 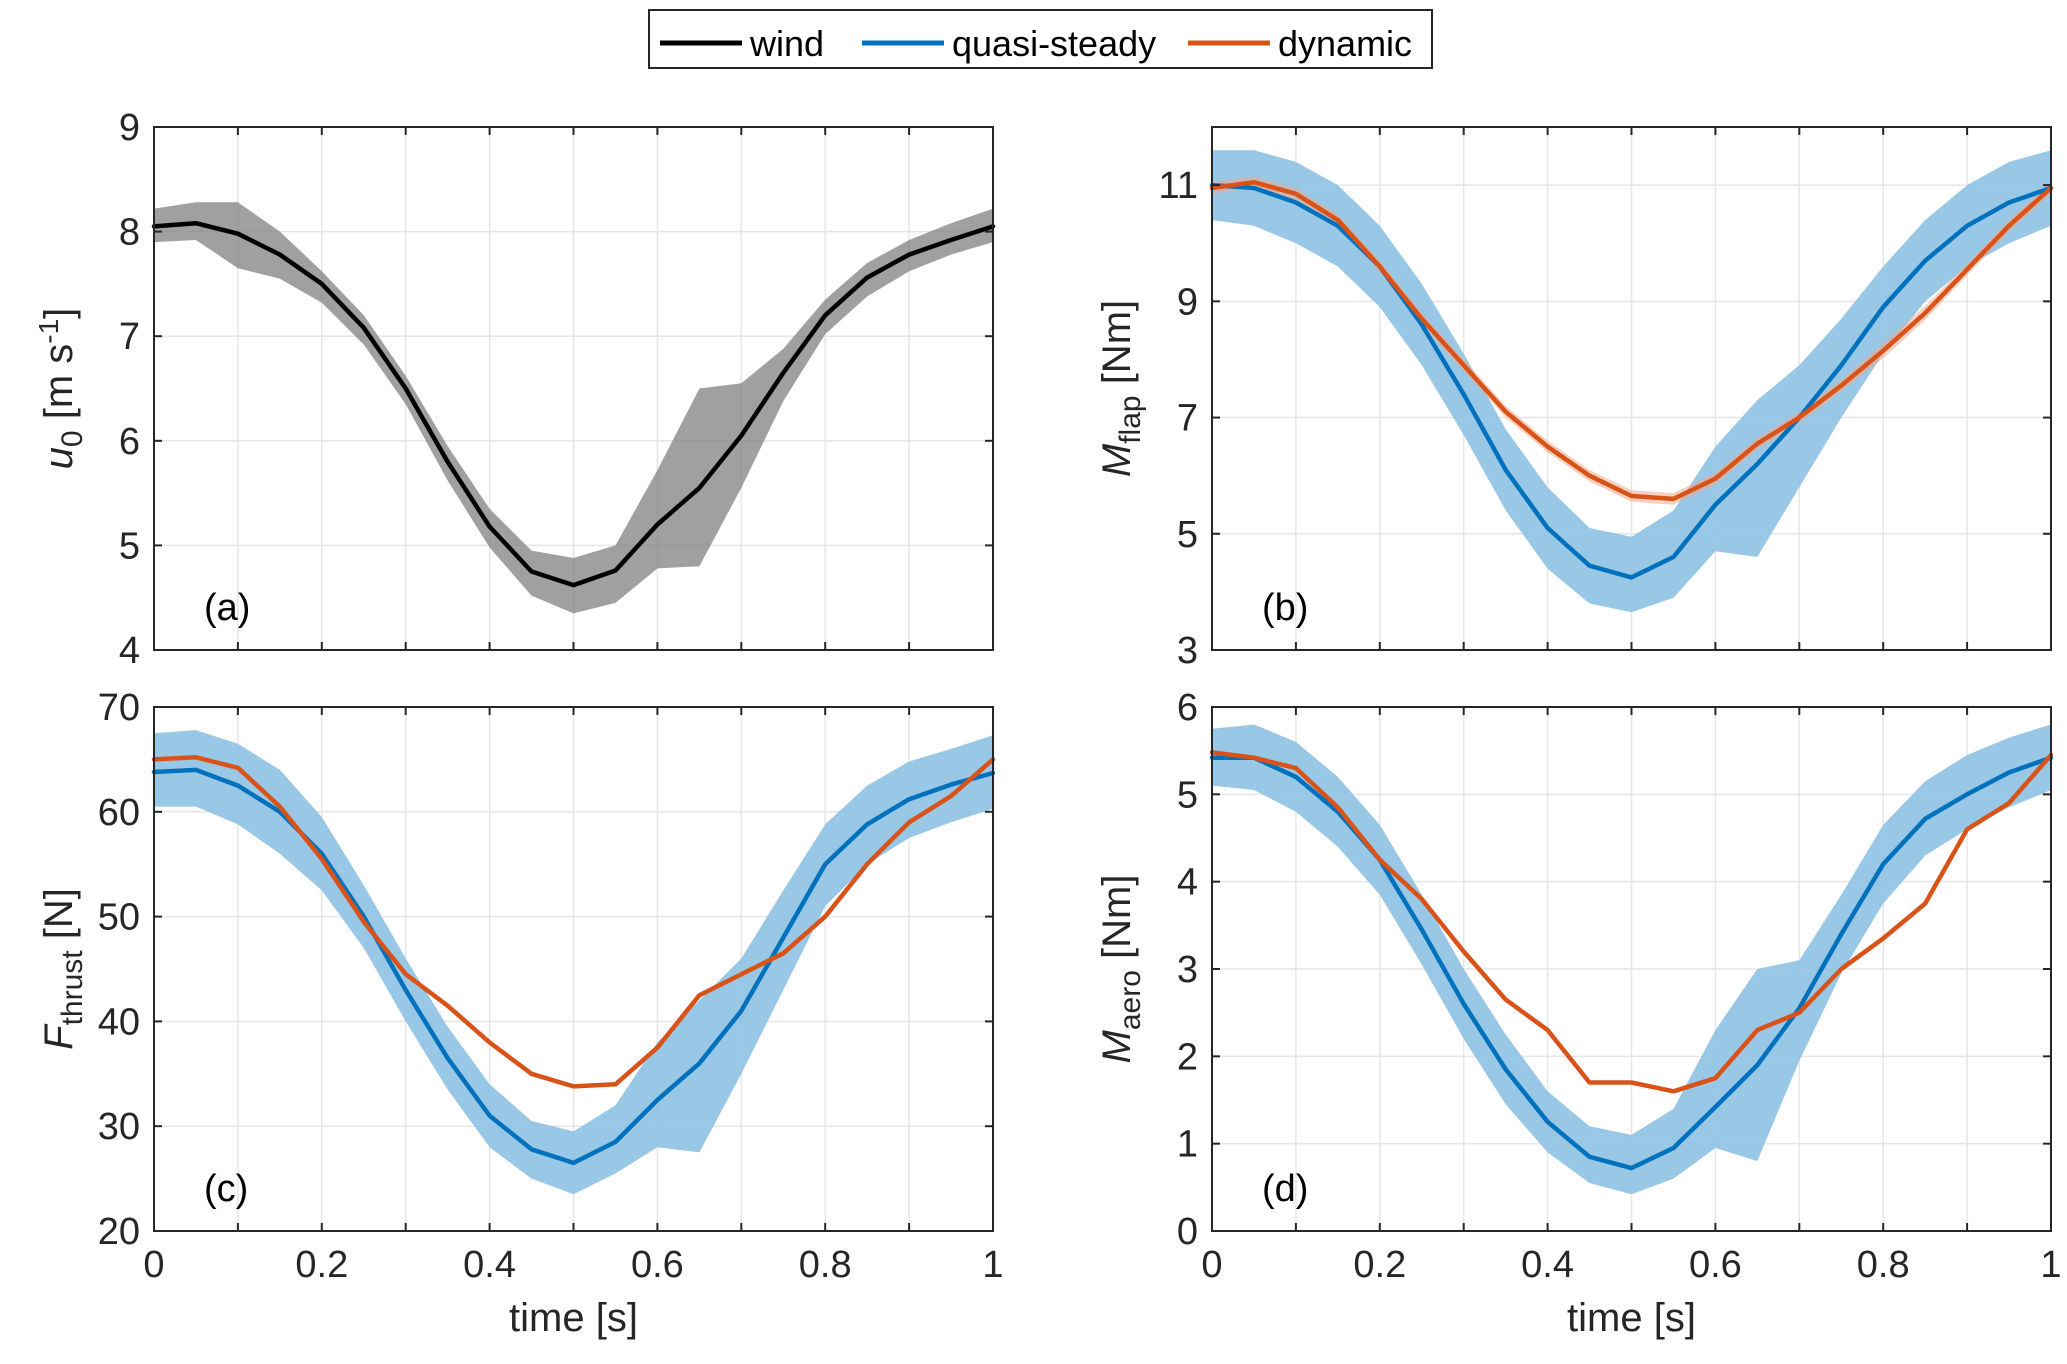 I want to click on series-line-wind, so click(x=573, y=404).